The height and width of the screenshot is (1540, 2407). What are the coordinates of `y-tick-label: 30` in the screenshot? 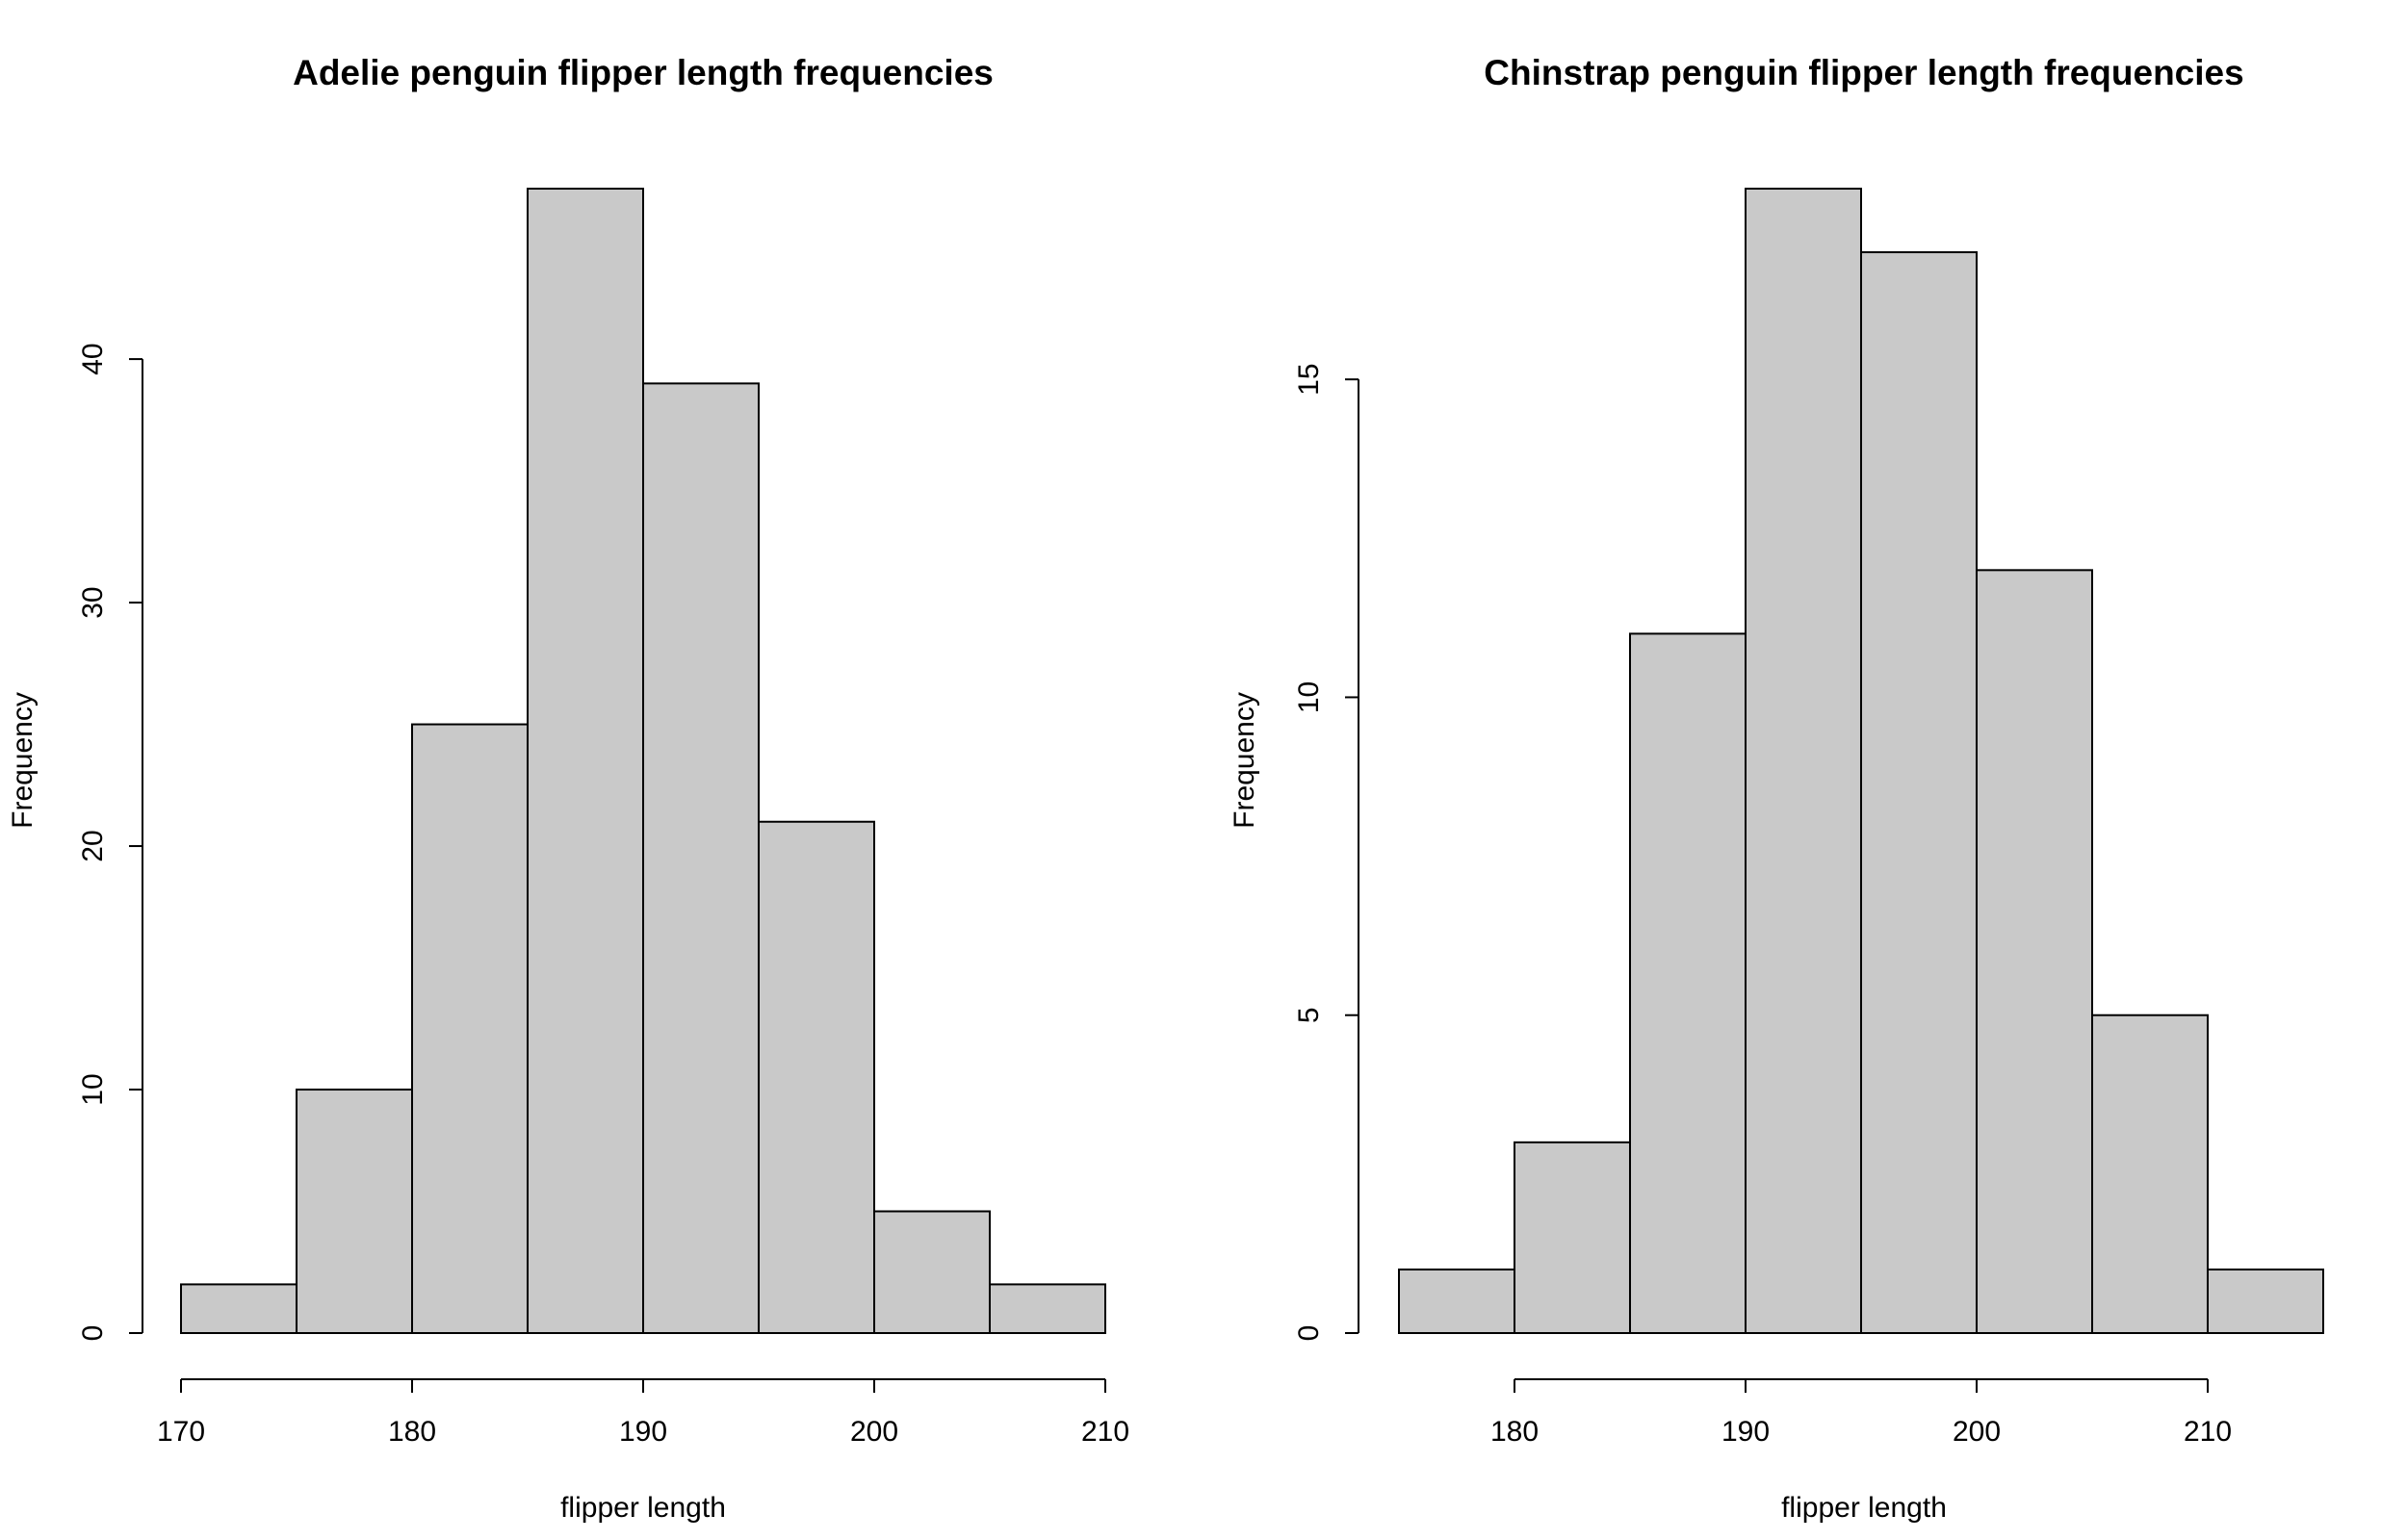 It's located at (93, 602).